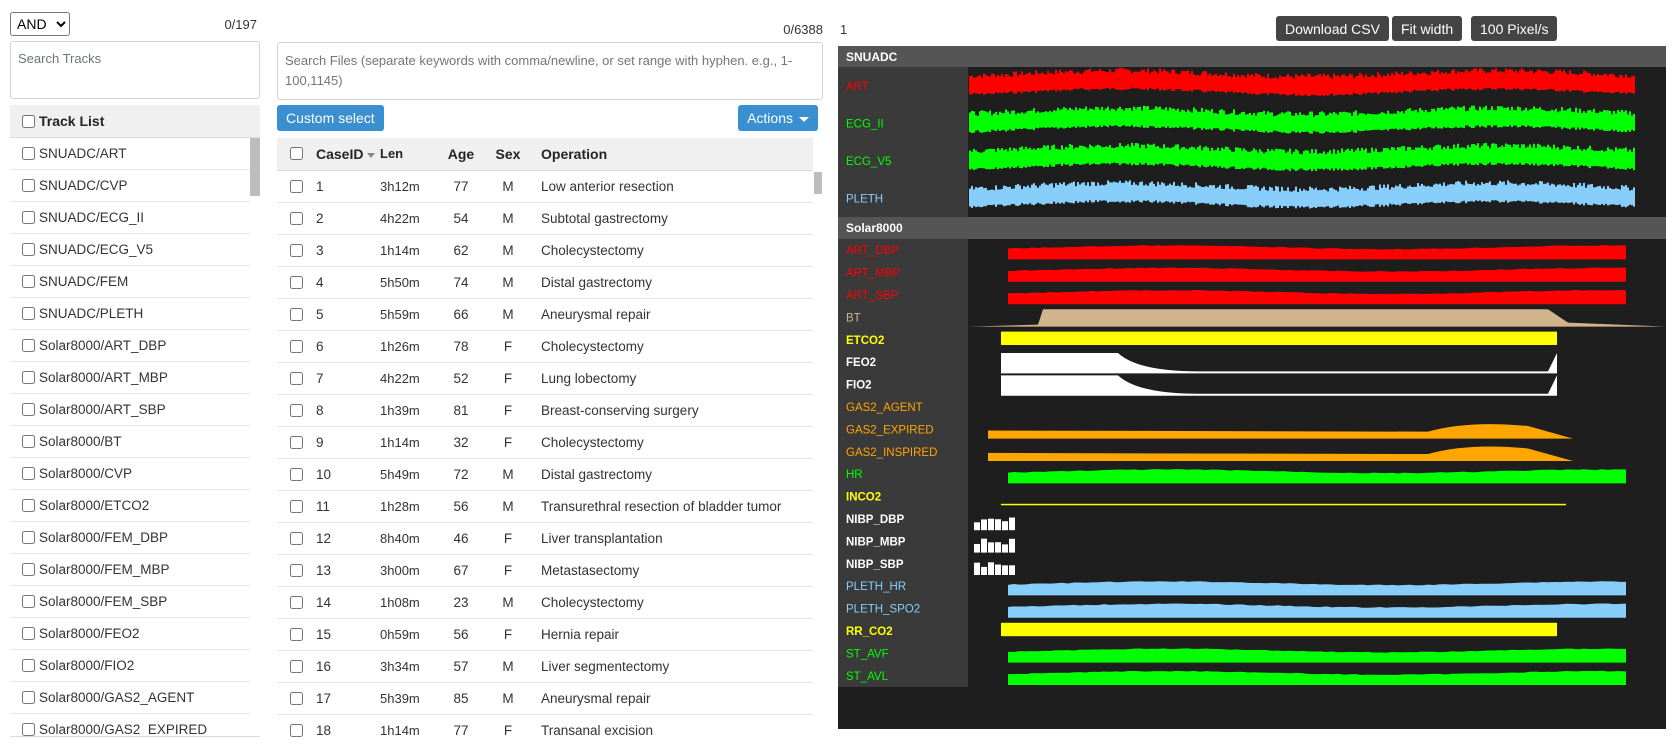  I want to click on track-name: BT, so click(853, 318).